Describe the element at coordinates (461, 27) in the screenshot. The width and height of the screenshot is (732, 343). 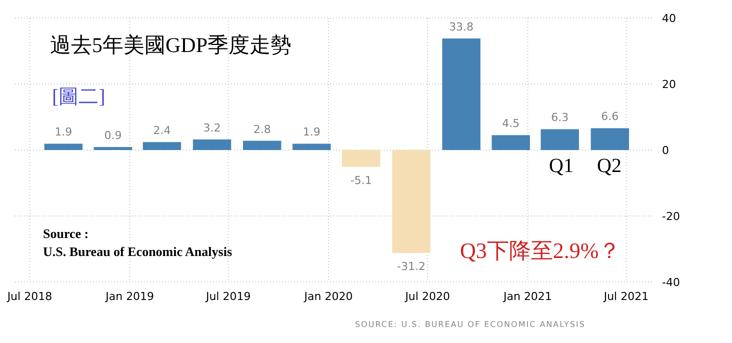
I see `data-label: 33.8` at that location.